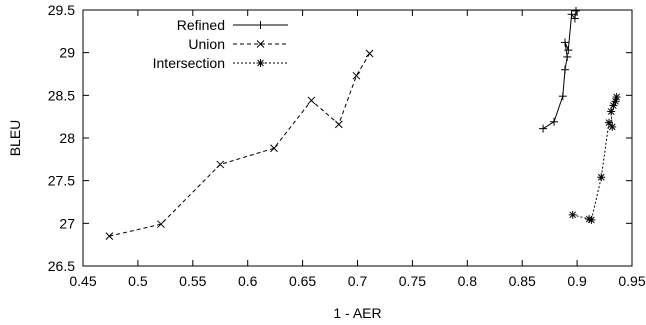 Image resolution: width=646 pixels, height=325 pixels. What do you see at coordinates (61, 266) in the screenshot?
I see `y-tick-label: 26.5` at bounding box center [61, 266].